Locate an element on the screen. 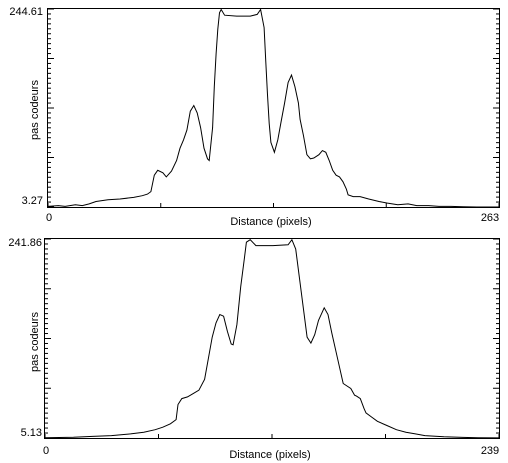  y-tick-label-max: 244.61 is located at coordinates (26, 12).